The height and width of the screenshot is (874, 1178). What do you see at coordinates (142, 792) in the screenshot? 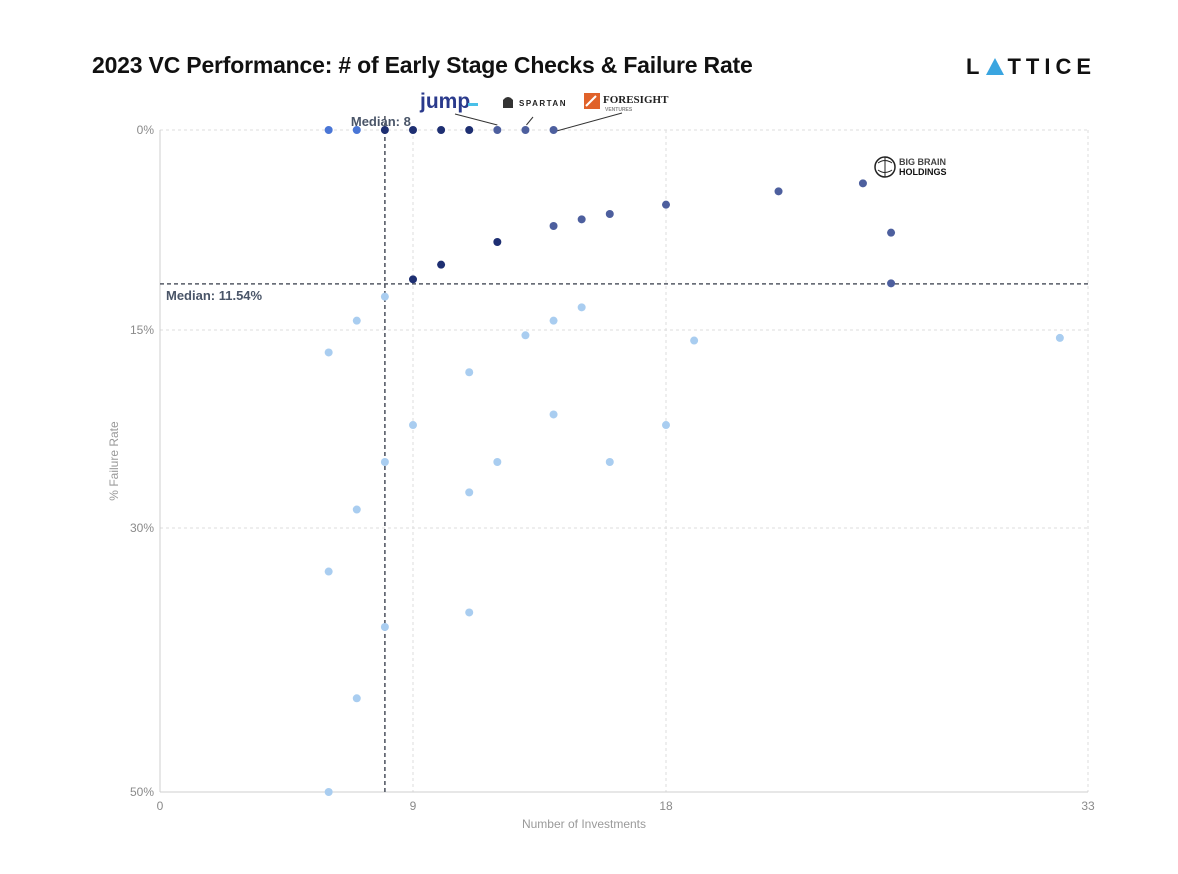
I see `y-tick-label: 50%` at bounding box center [142, 792].